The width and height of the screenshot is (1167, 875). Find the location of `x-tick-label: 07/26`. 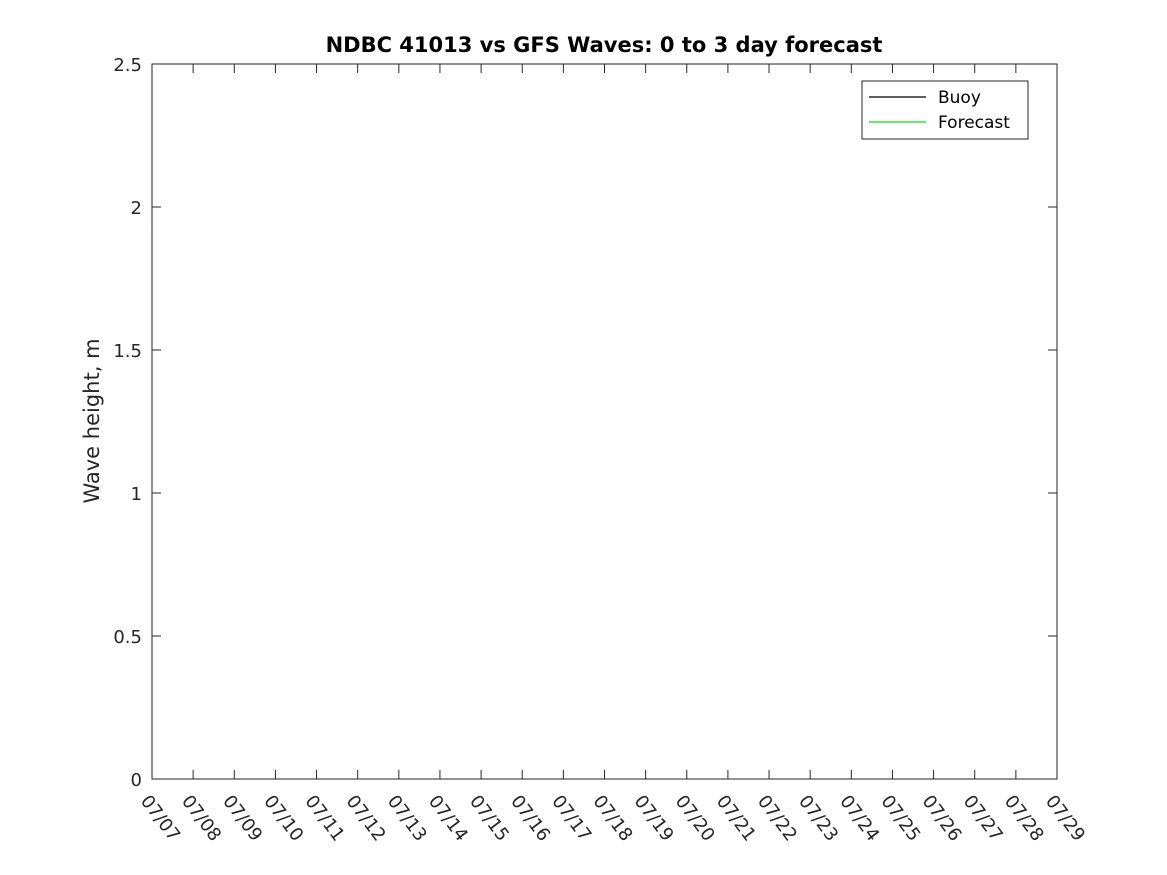

x-tick-label: 07/26 is located at coordinates (942, 818).